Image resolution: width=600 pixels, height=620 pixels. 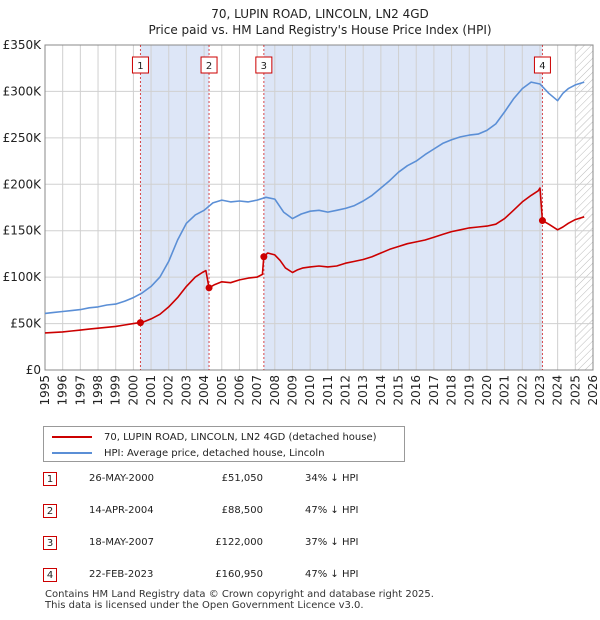 I want to click on x-tick-label: 2022, so click(x=522, y=390).